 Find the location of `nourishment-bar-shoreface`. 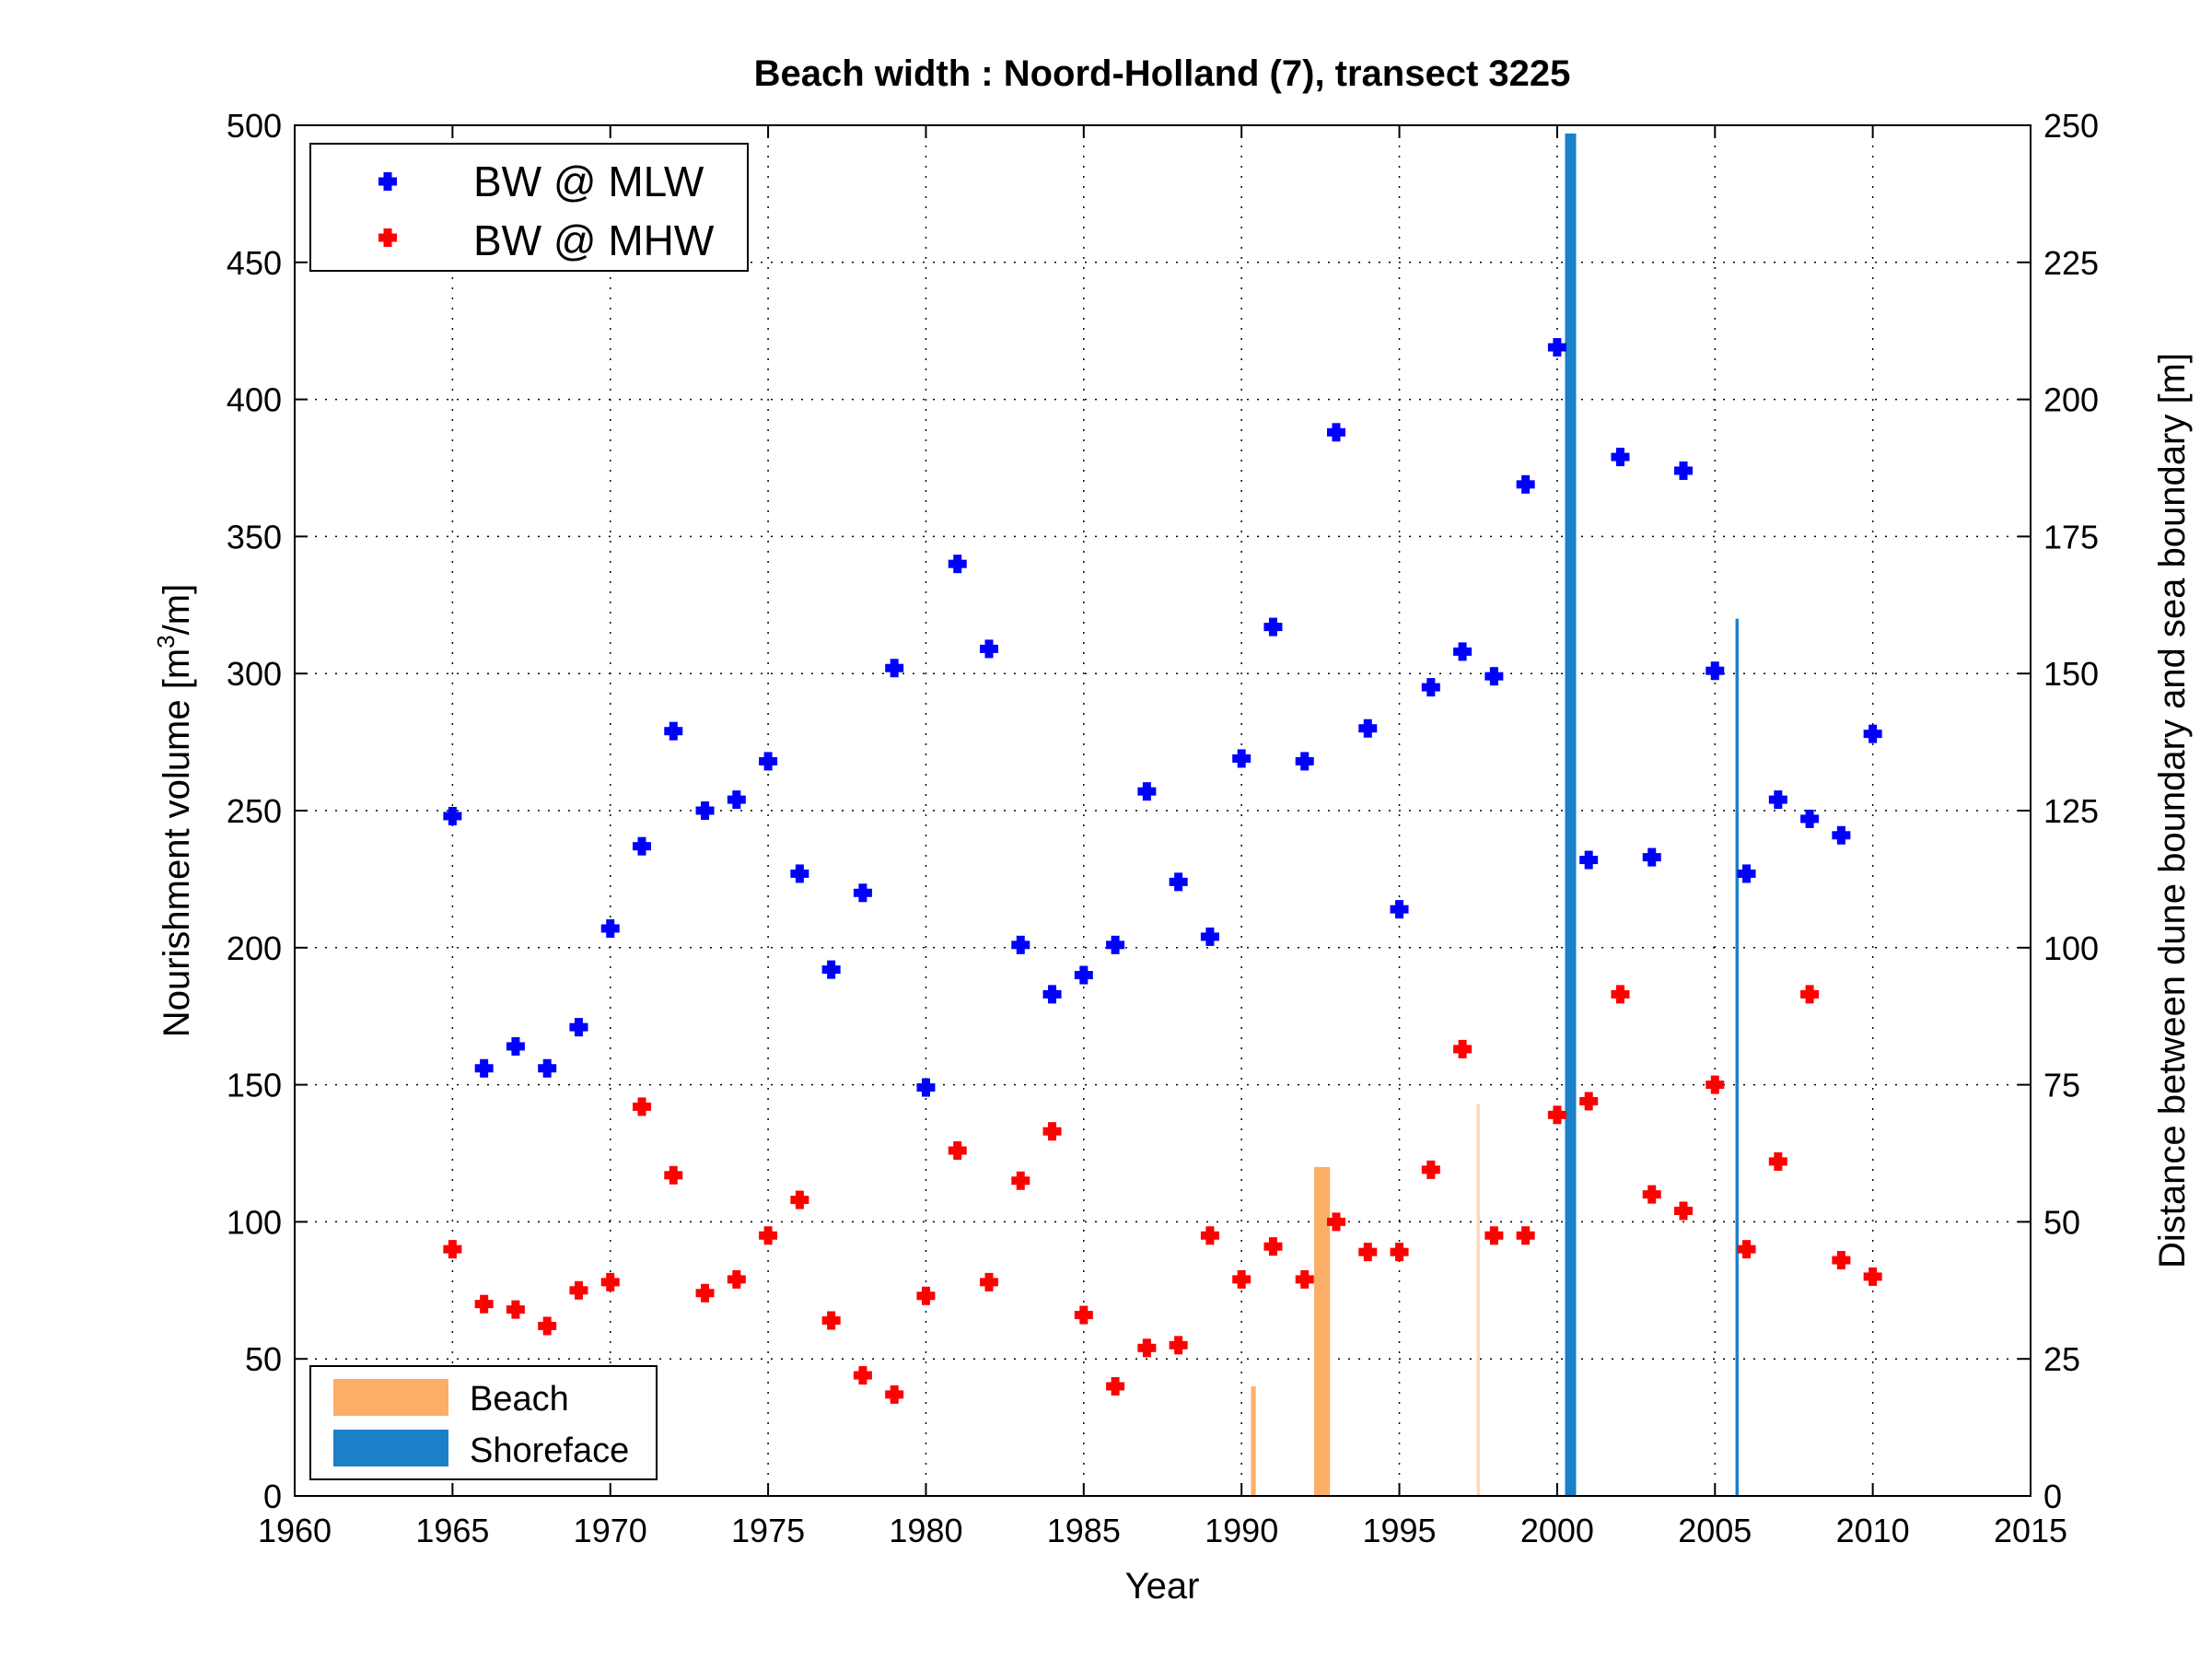

nourishment-bar-shoreface is located at coordinates (1571, 815).